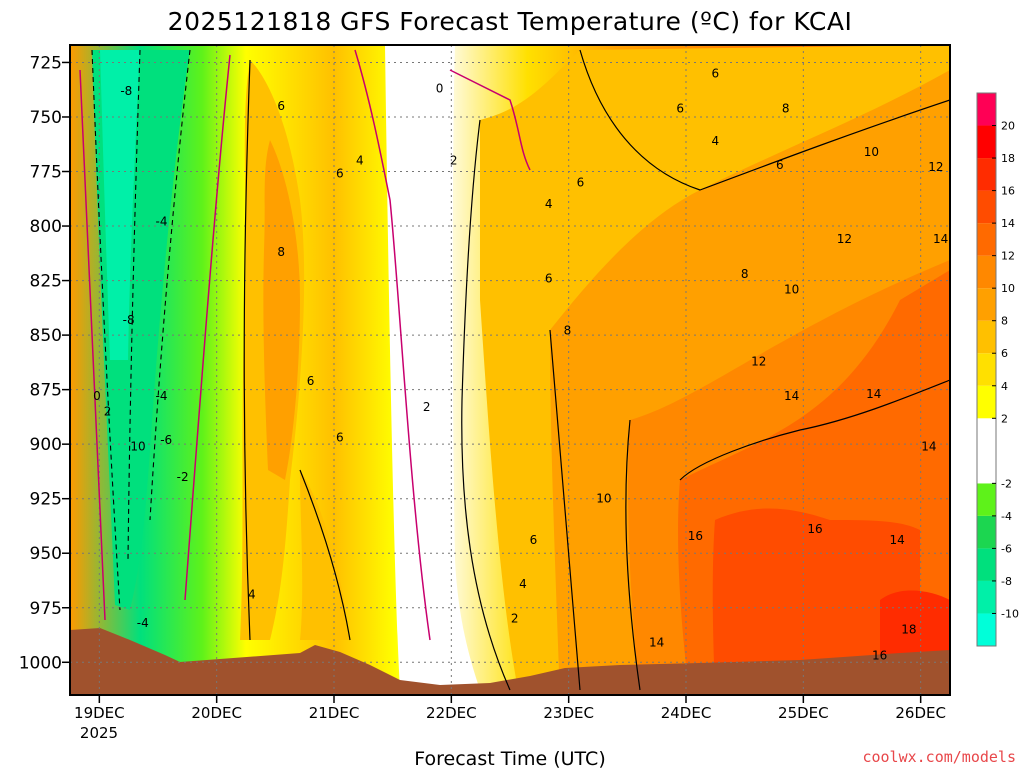 The image size is (1024, 768). What do you see at coordinates (46, 500) in the screenshot?
I see `y-tick-label: 925` at bounding box center [46, 500].